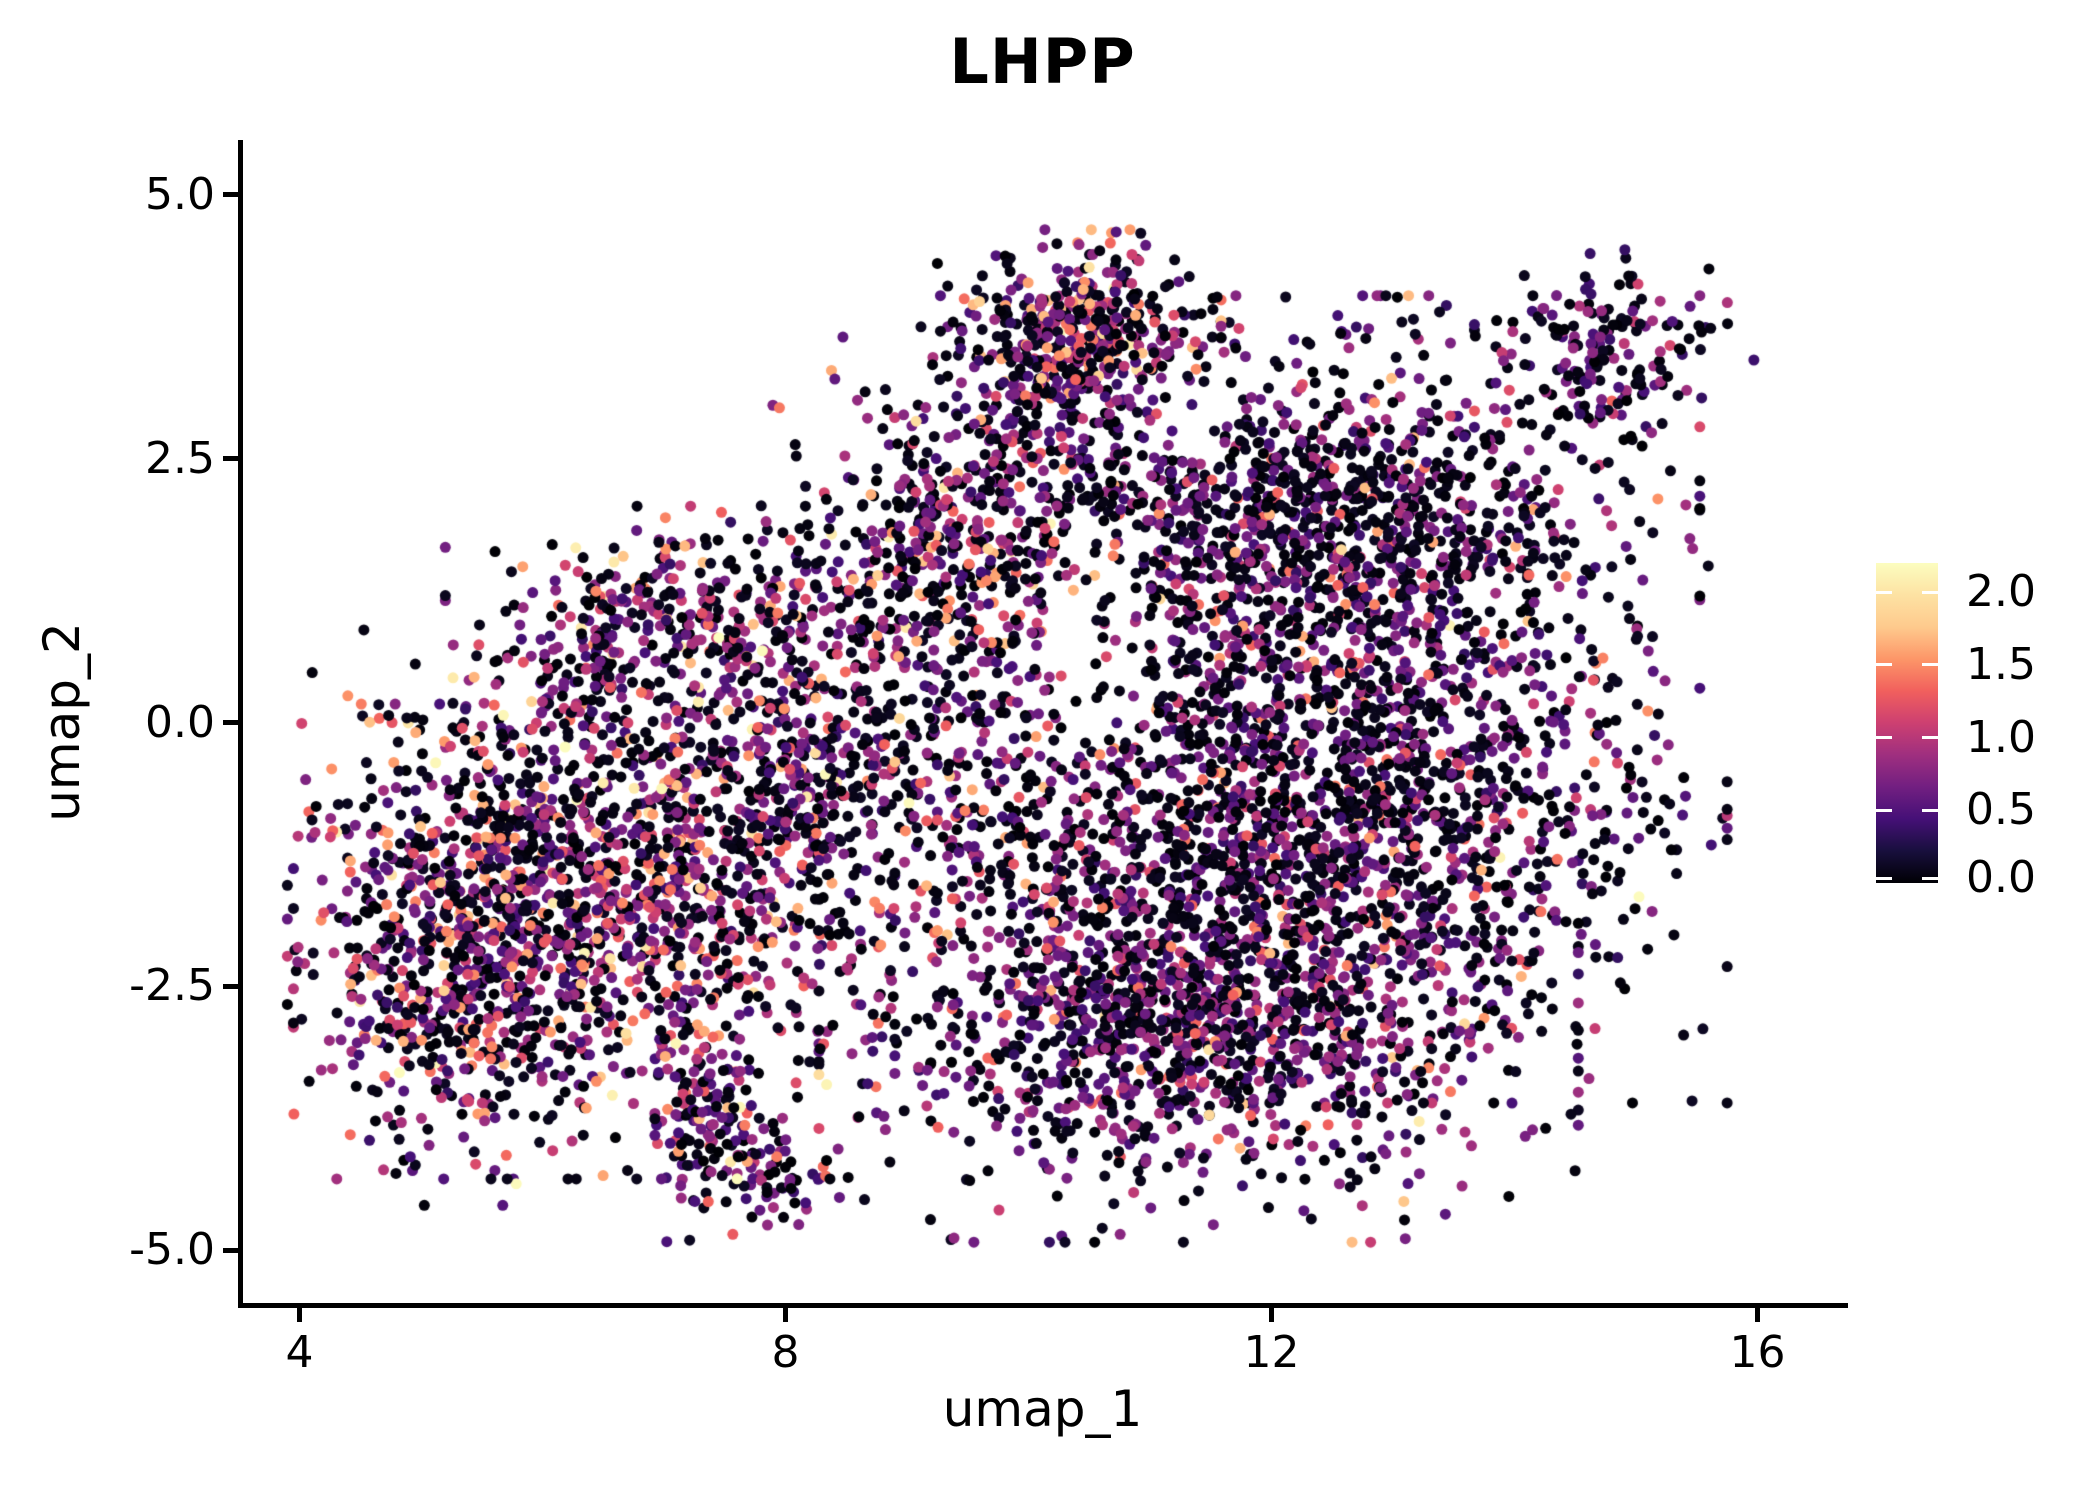  I want to click on colorbar-gradient, so click(1907, 723).